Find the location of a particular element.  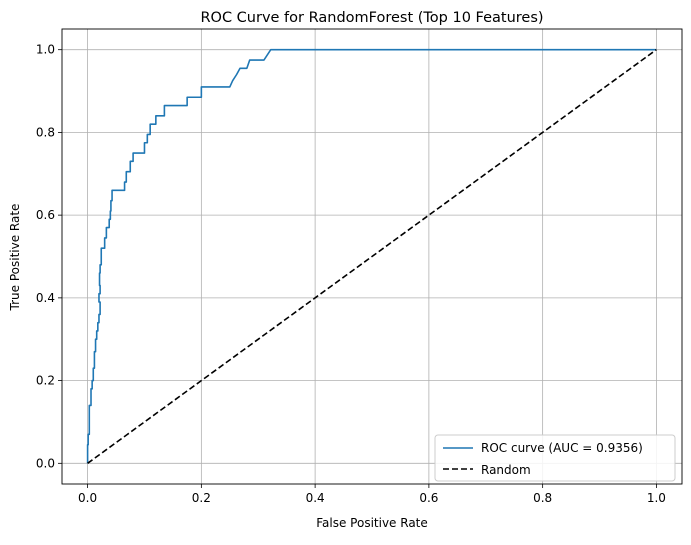

y-tick-label: 0.6 is located at coordinates (45, 215).